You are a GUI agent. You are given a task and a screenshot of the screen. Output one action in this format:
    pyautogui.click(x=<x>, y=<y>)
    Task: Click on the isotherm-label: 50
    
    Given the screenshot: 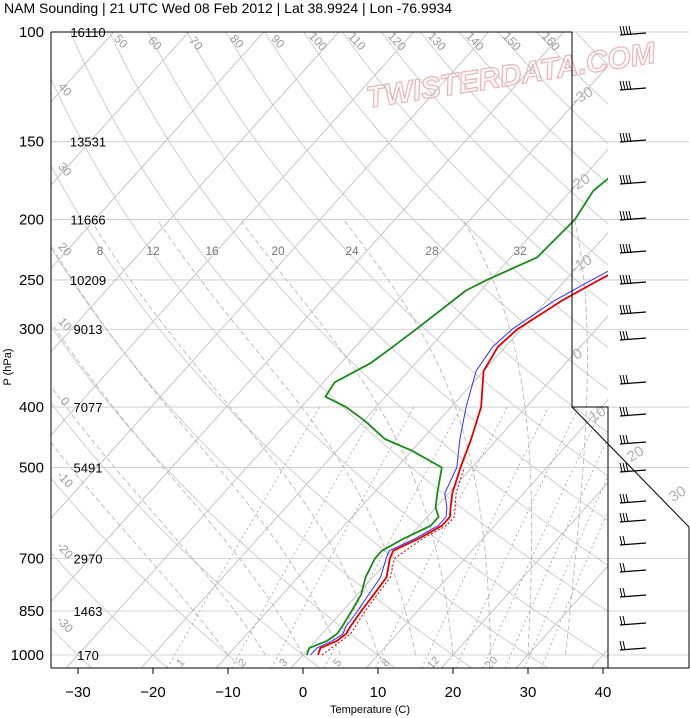 What is the action you would take?
    pyautogui.click(x=121, y=42)
    